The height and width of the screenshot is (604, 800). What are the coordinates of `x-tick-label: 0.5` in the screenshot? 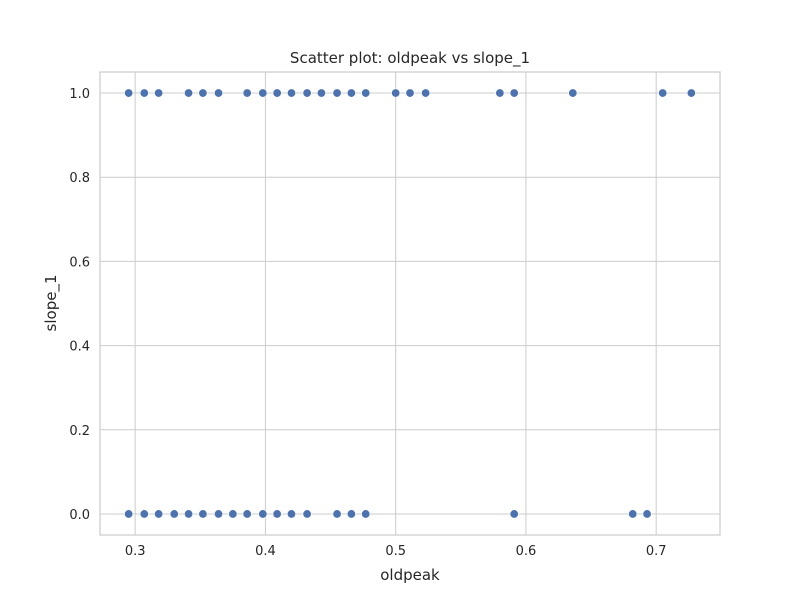 It's located at (395, 551).